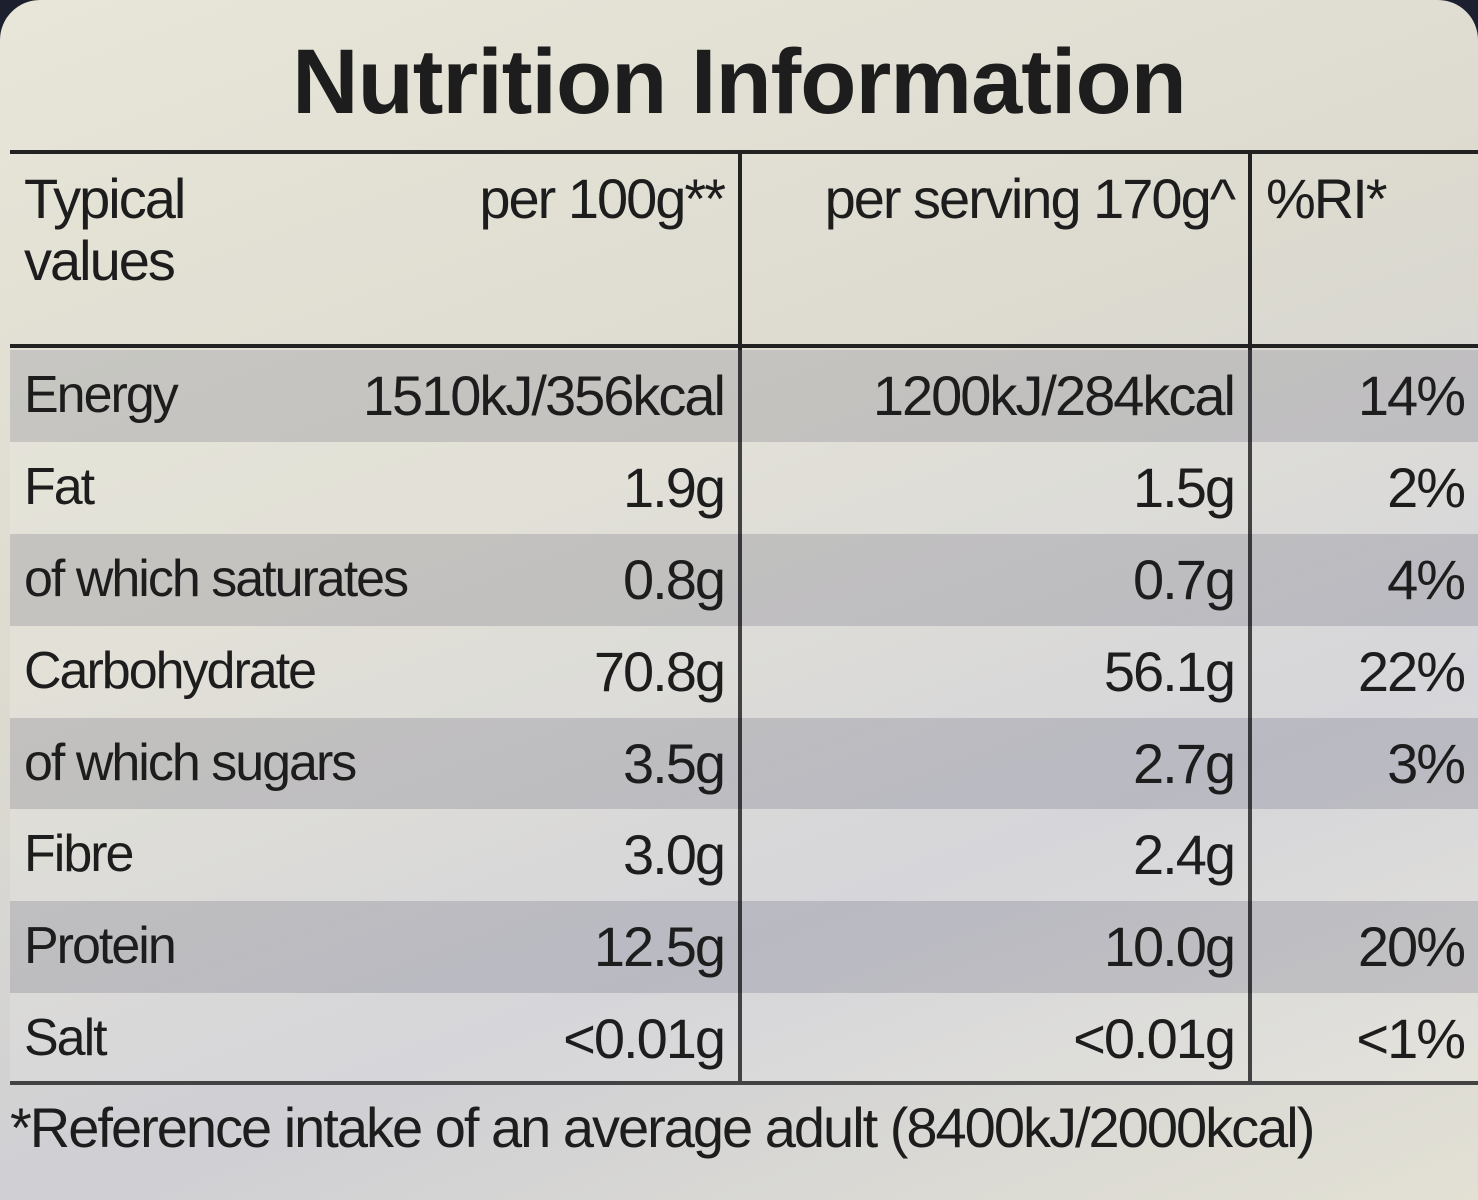 The width and height of the screenshot is (1478, 1200). Describe the element at coordinates (744, 671) in the screenshot. I see `table-row: Carbohydrate 70.8g 56.1g 22%` at that location.